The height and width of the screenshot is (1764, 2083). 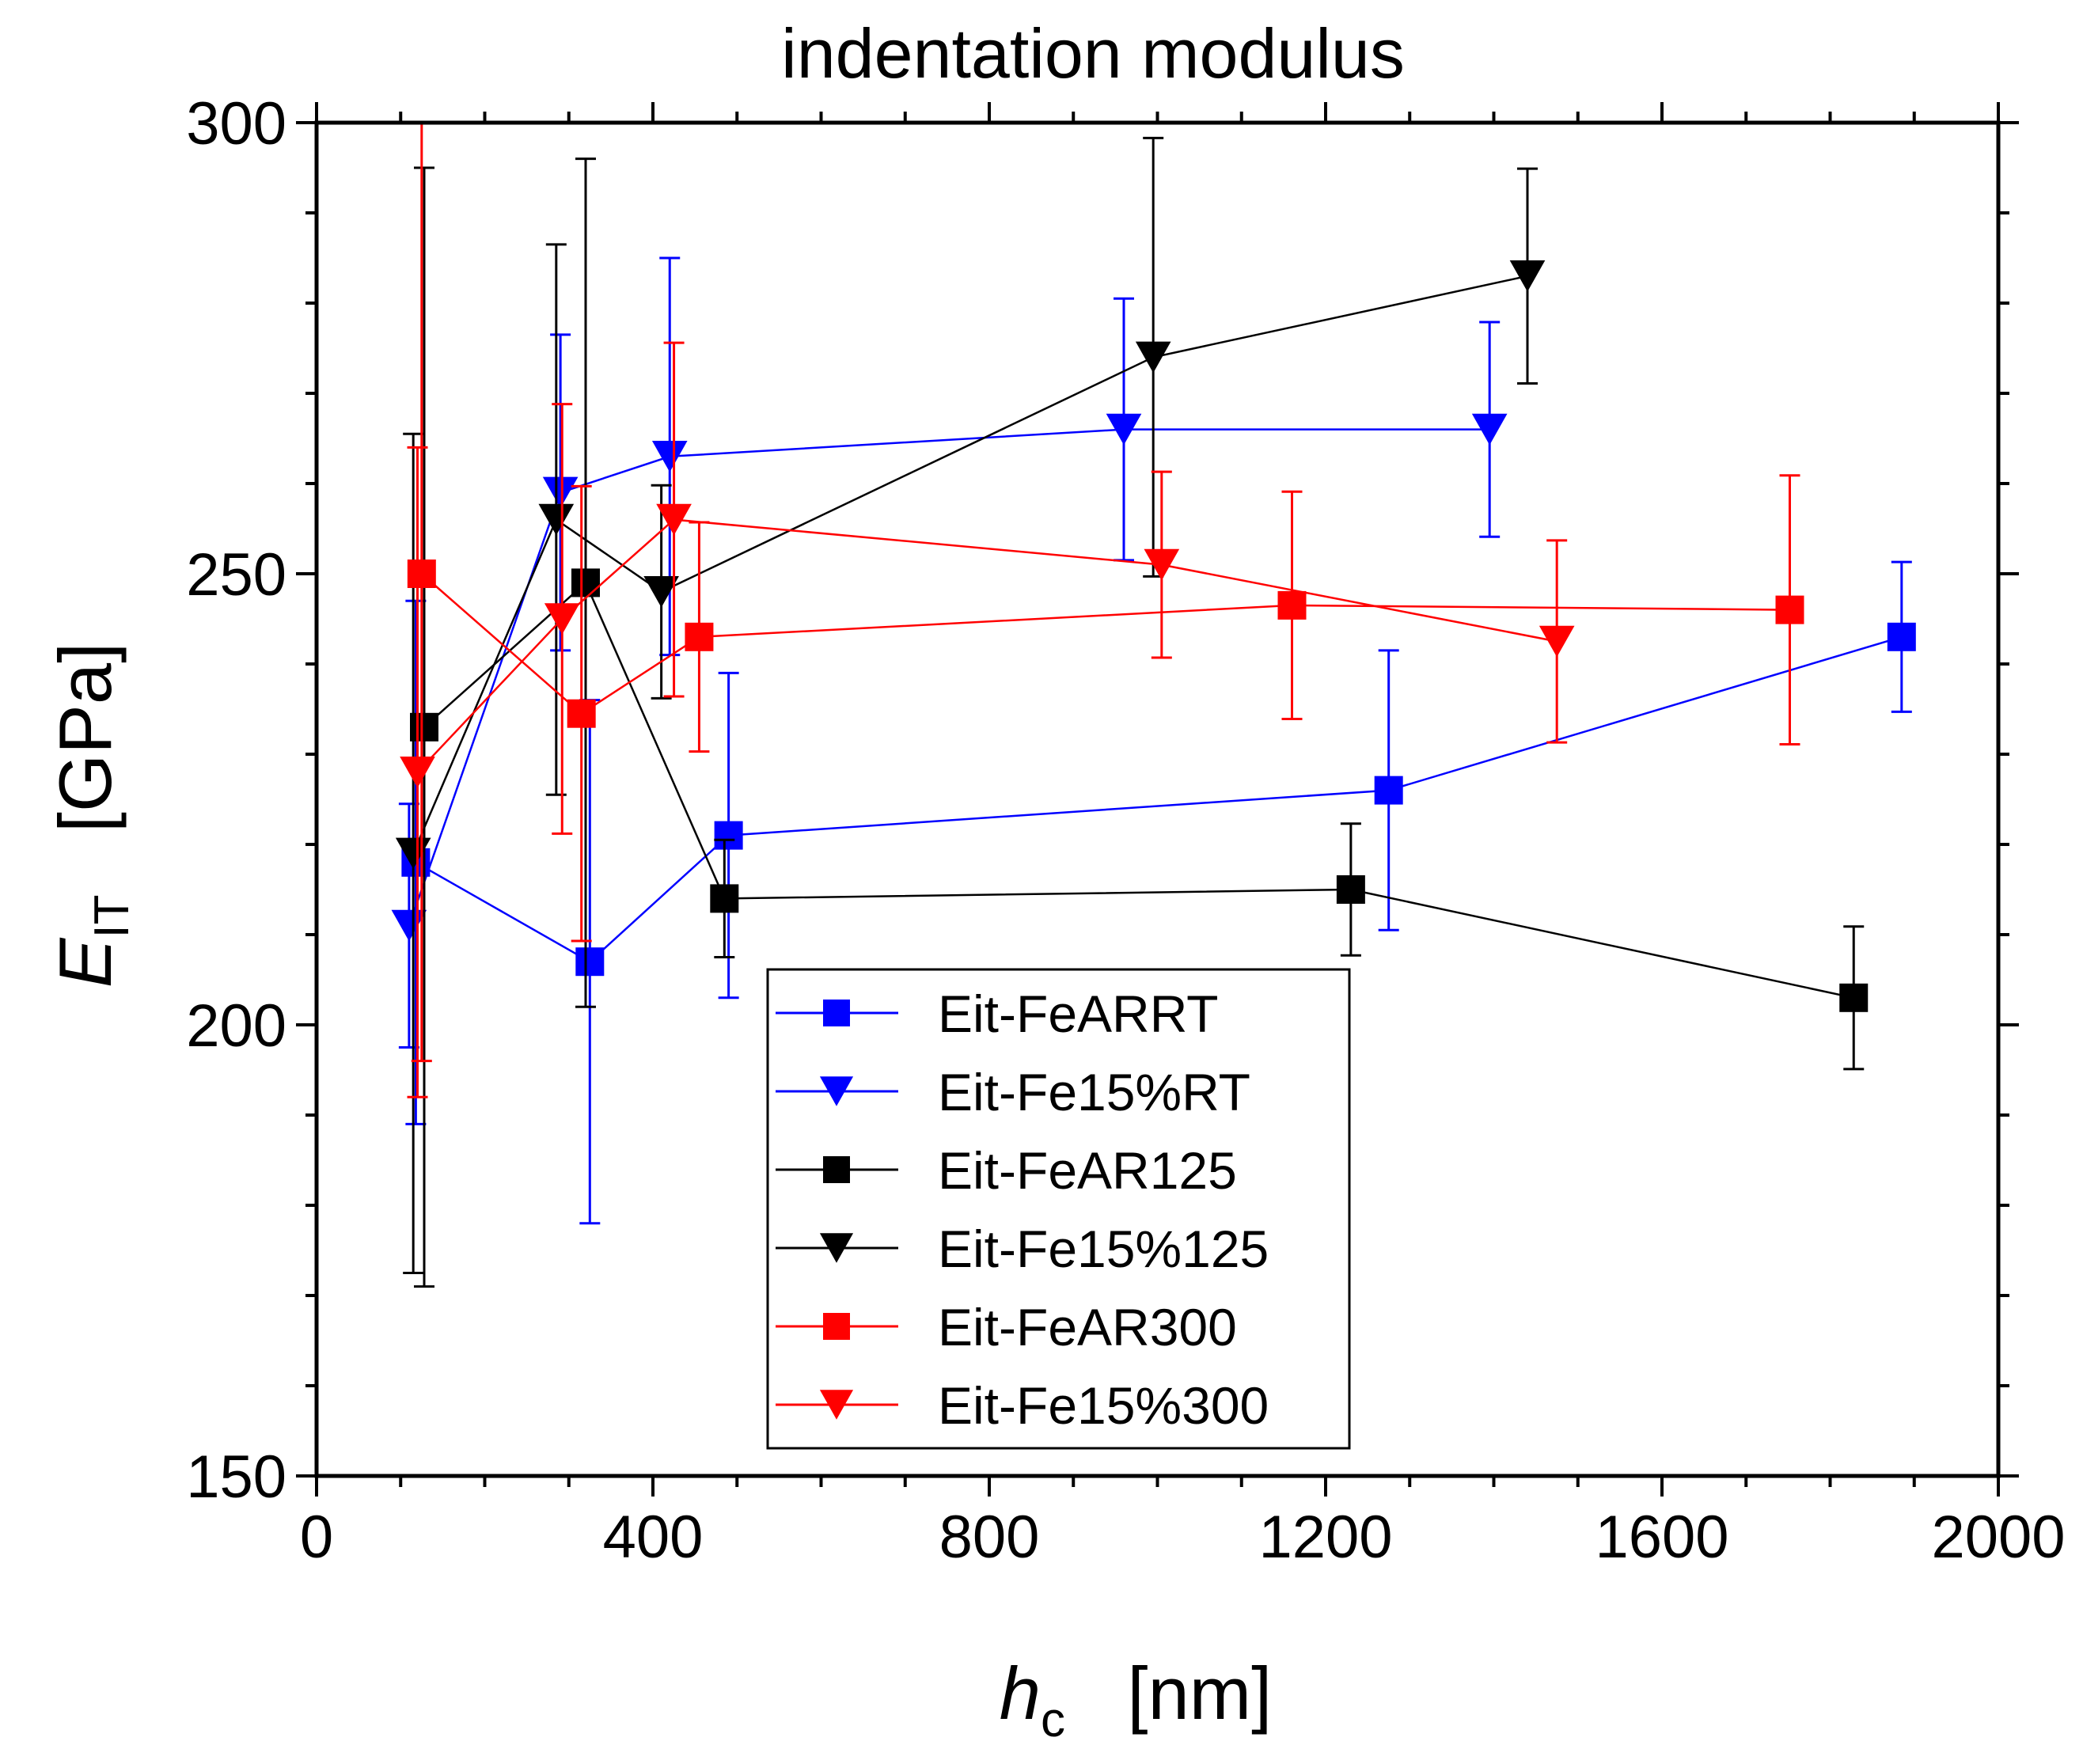 I want to click on x-axis-label-main: h, so click(x=1021, y=1693).